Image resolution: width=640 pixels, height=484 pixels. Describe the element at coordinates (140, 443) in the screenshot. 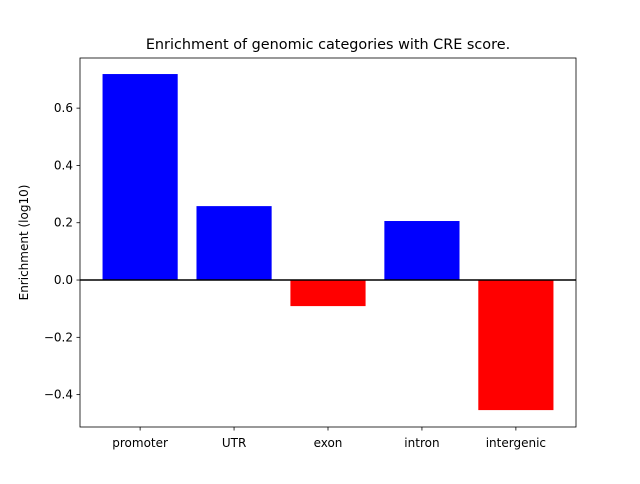

I see `x-tick-label: promoter` at that location.